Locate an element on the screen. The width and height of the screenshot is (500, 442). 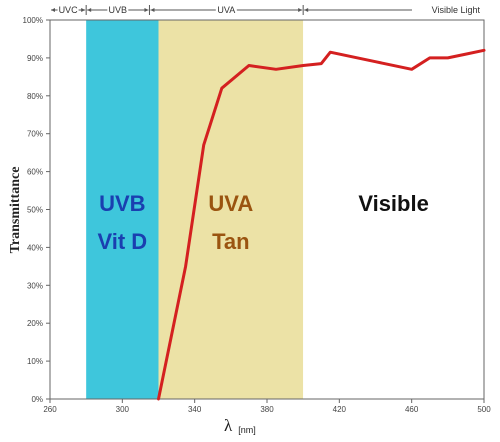
x-axis-label: λ [nm] is located at coordinates (240, 425).